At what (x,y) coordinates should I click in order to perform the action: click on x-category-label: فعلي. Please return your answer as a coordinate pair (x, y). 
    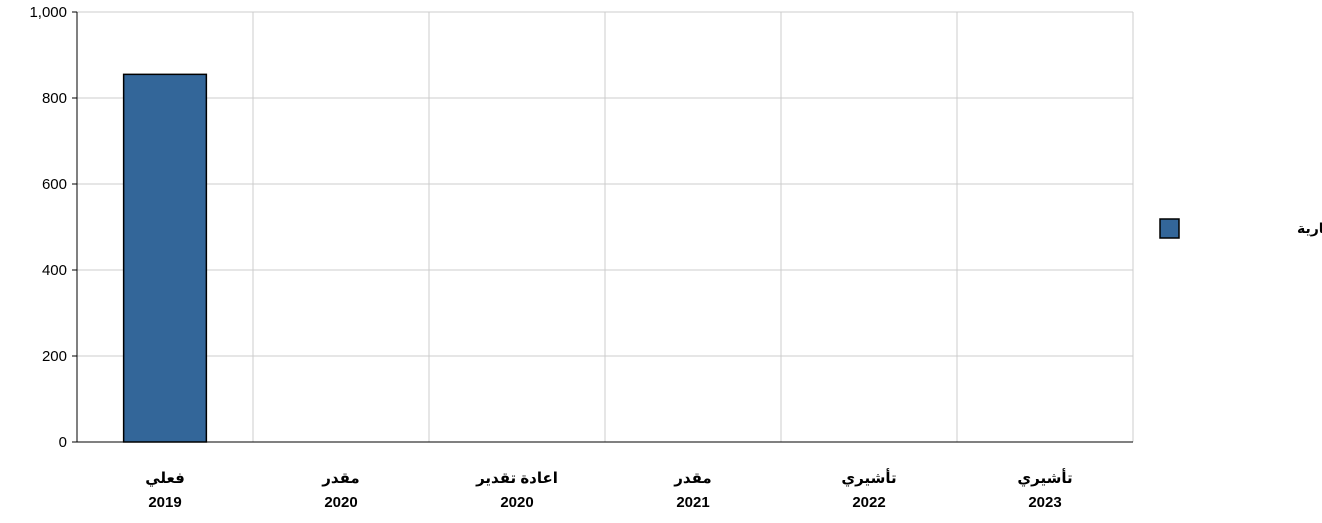
    Looking at the image, I should click on (165, 478).